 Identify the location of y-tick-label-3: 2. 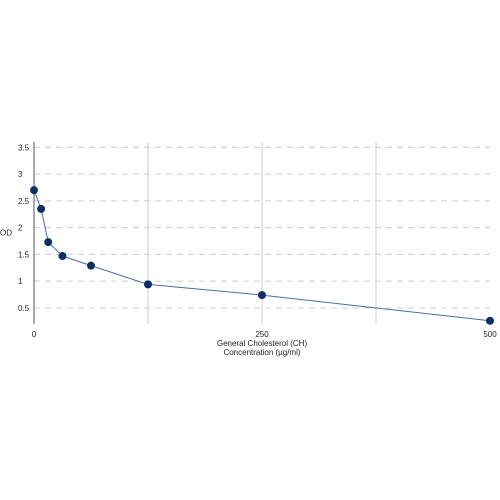
(20, 228).